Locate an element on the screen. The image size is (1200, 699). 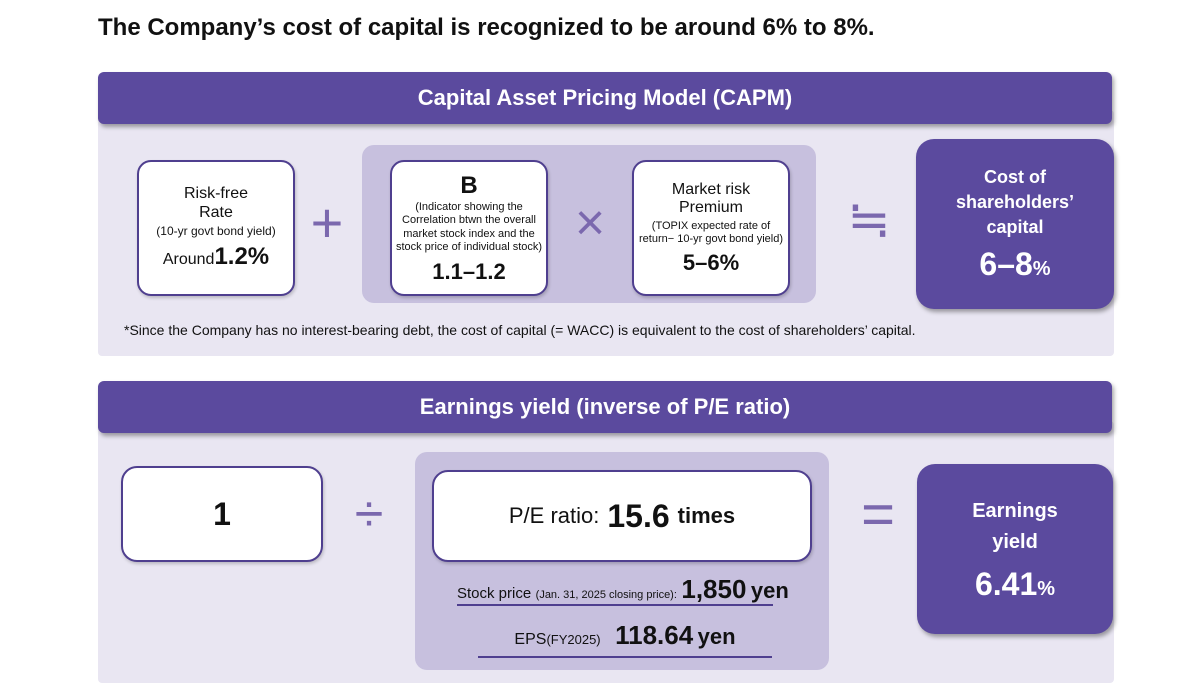
market-risk-line2: Premium is located at coordinates (710, 208).